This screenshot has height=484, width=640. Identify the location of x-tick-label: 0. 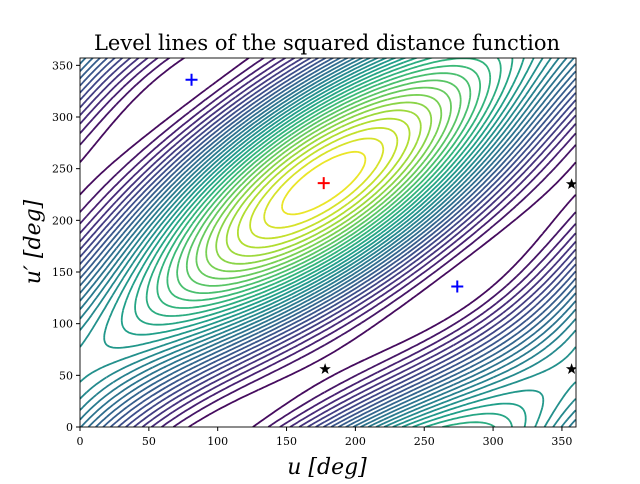
(80, 441).